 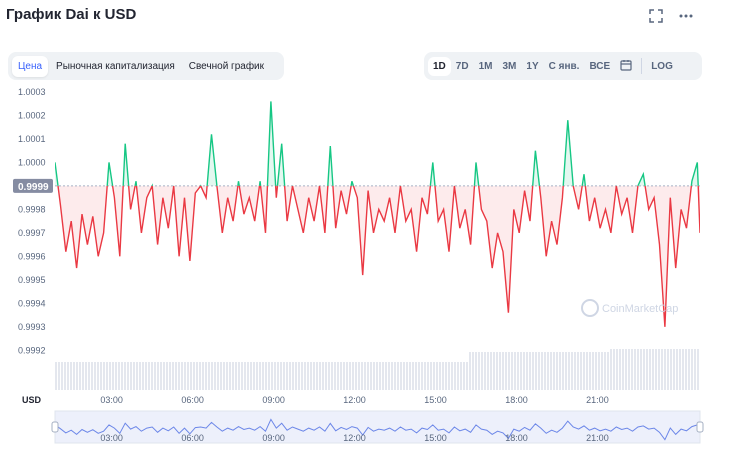 I want to click on calendar-icon, so click(x=626, y=66).